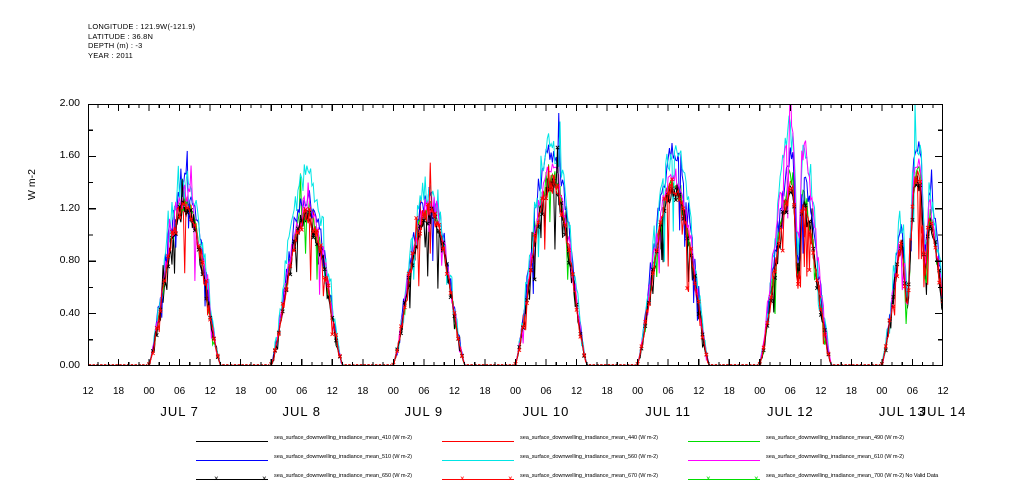 This screenshot has height=504, width=1009. What do you see at coordinates (69, 155) in the screenshot?
I see `y-tick-label: 1.60` at bounding box center [69, 155].